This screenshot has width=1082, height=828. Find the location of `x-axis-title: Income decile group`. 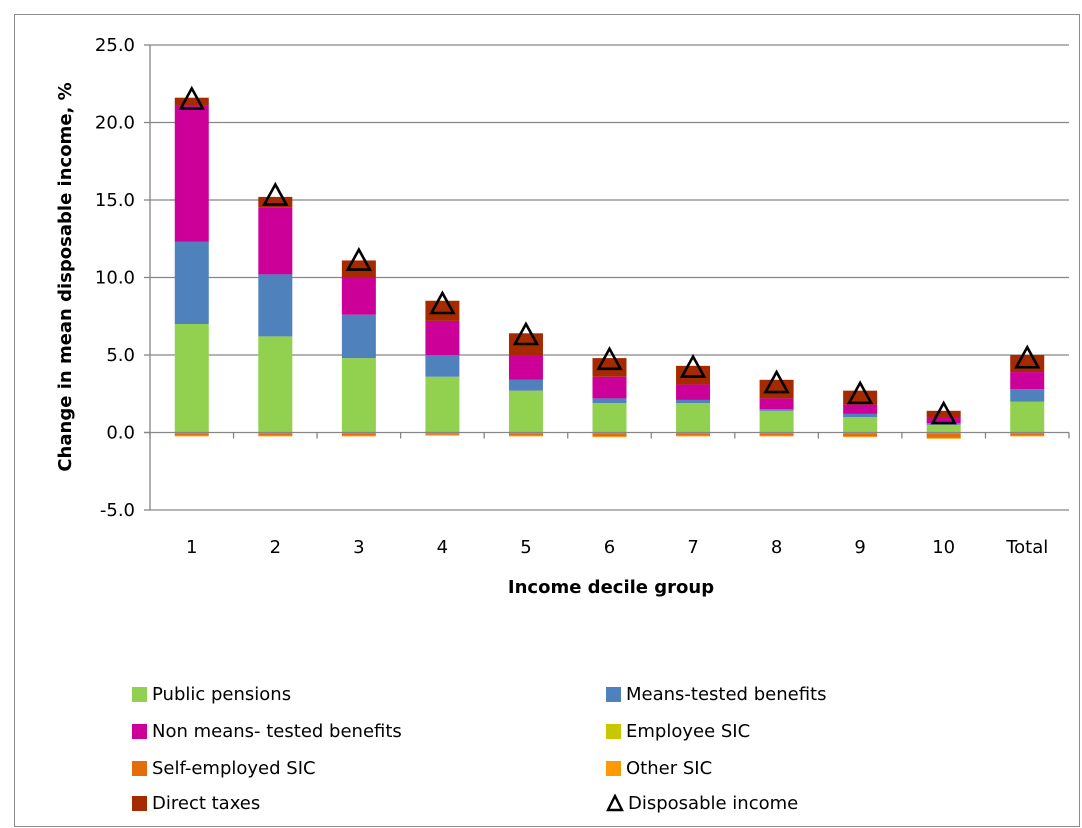

x-axis-title: Income decile group is located at coordinates (611, 587).